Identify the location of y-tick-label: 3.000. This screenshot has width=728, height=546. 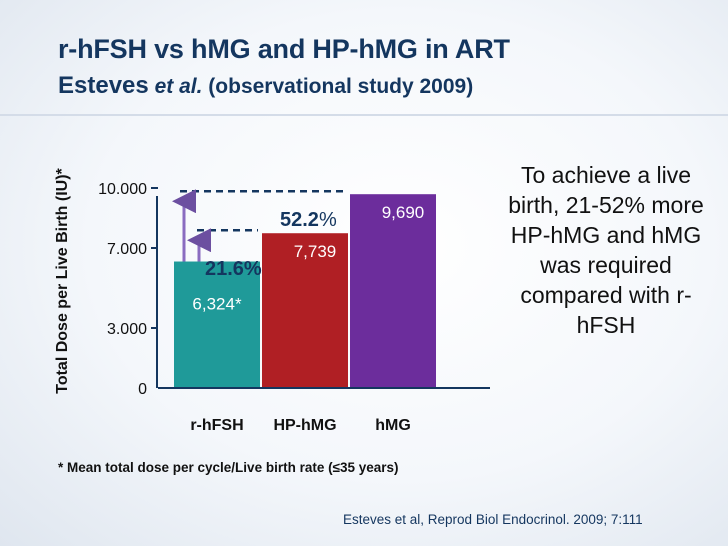
(127, 329).